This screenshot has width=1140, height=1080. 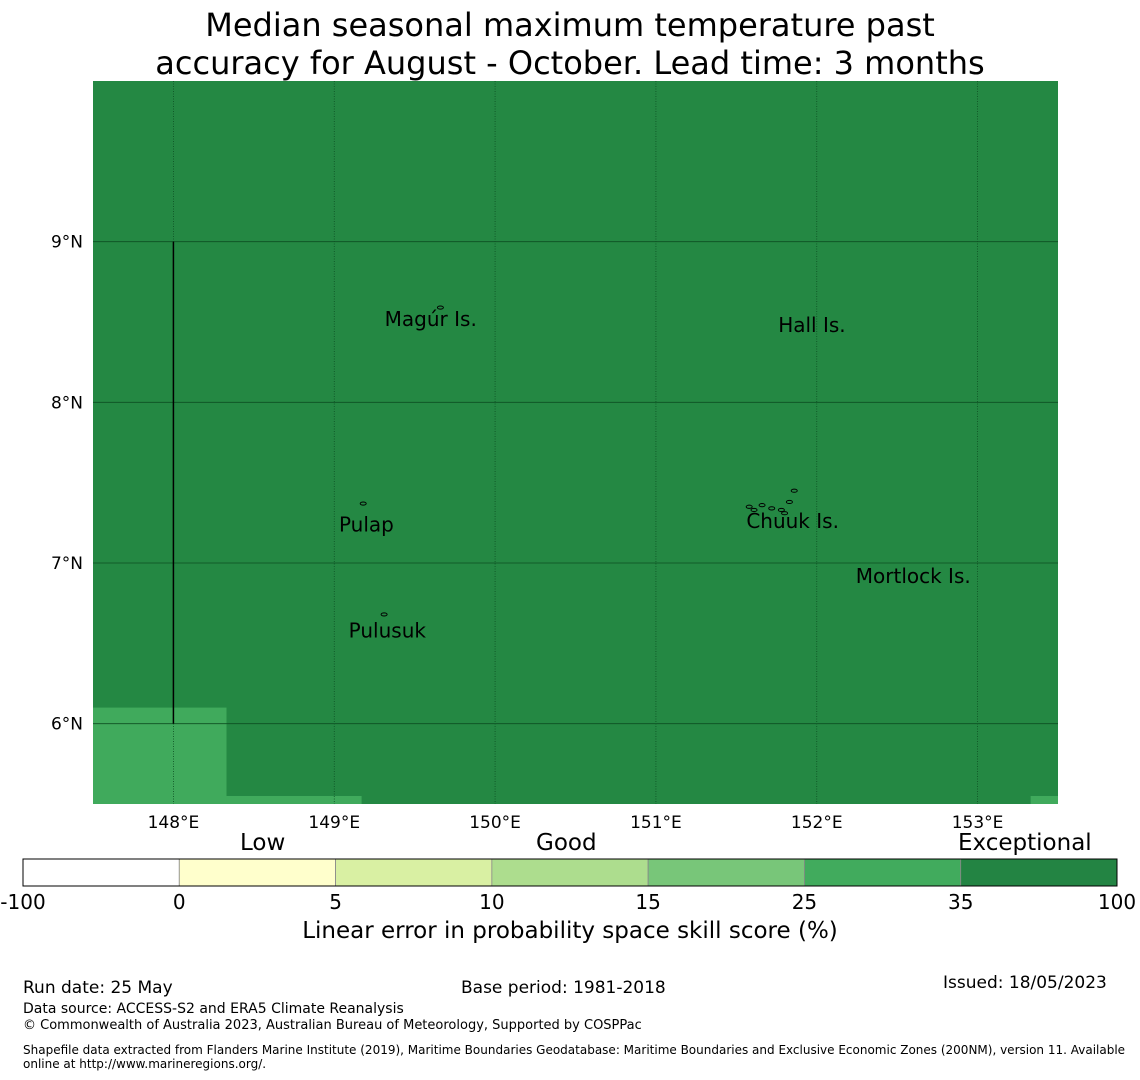 I want to click on place-label: Pulusuk, so click(x=388, y=630).